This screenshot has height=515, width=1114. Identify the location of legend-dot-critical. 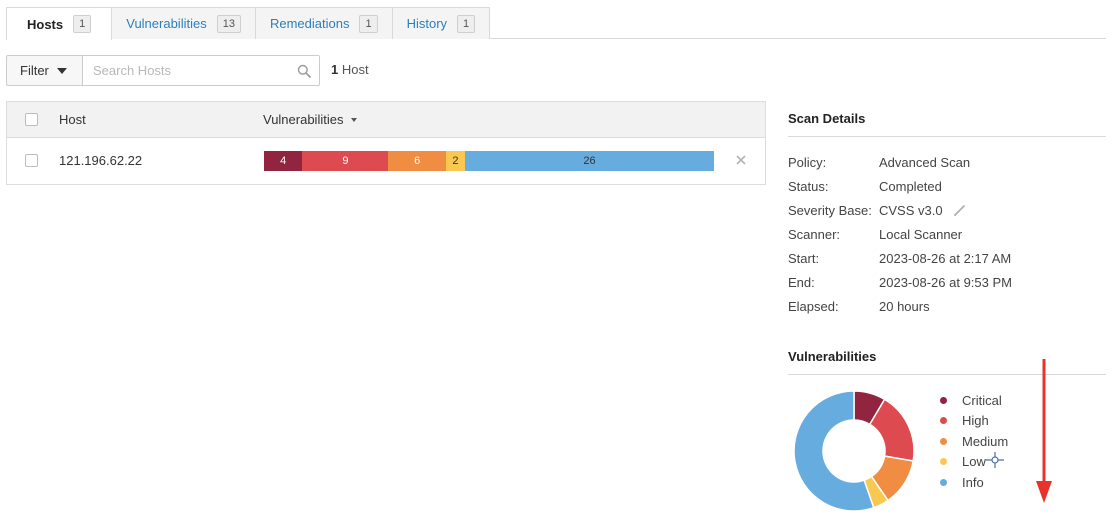
(943, 400).